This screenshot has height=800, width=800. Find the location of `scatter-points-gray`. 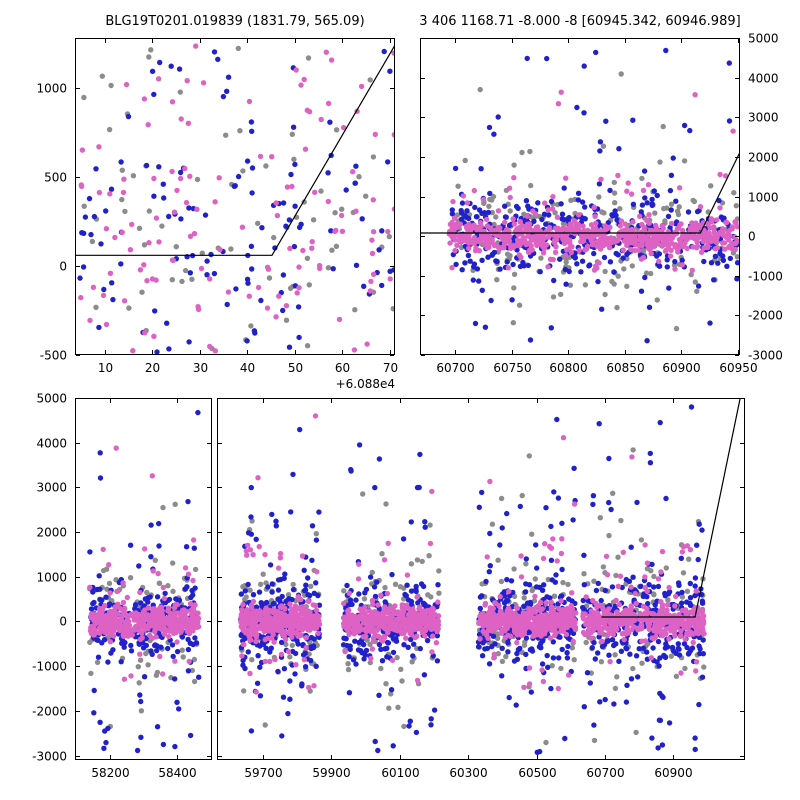

scatter-points-gray is located at coordinates (597, 201).